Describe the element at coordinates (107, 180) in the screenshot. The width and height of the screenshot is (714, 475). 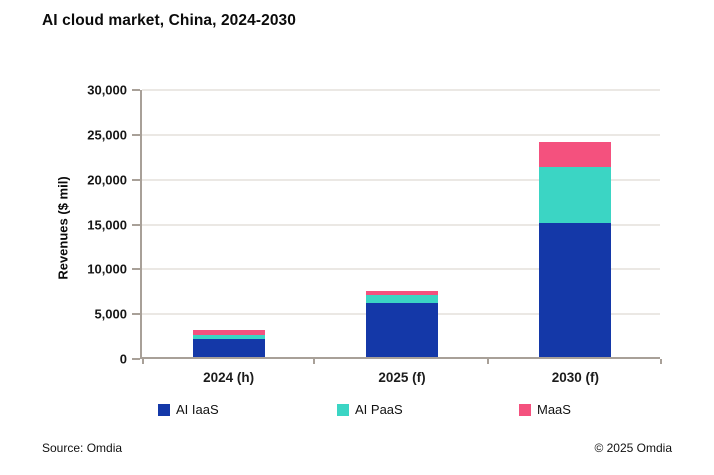
I see `y-tick-label: 20,000` at that location.